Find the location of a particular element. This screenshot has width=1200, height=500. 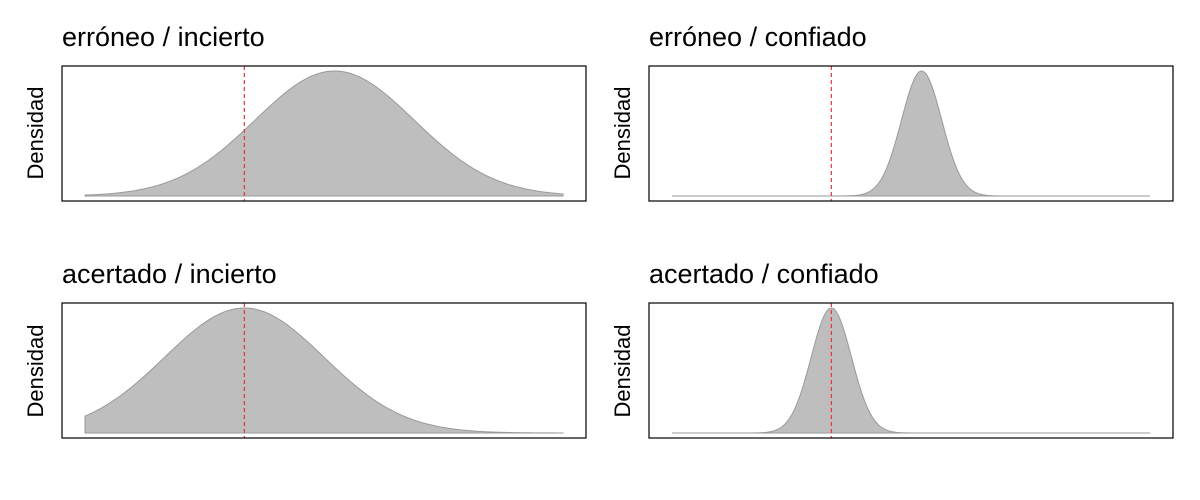

panel-title: acertado / confiado is located at coordinates (764, 274).